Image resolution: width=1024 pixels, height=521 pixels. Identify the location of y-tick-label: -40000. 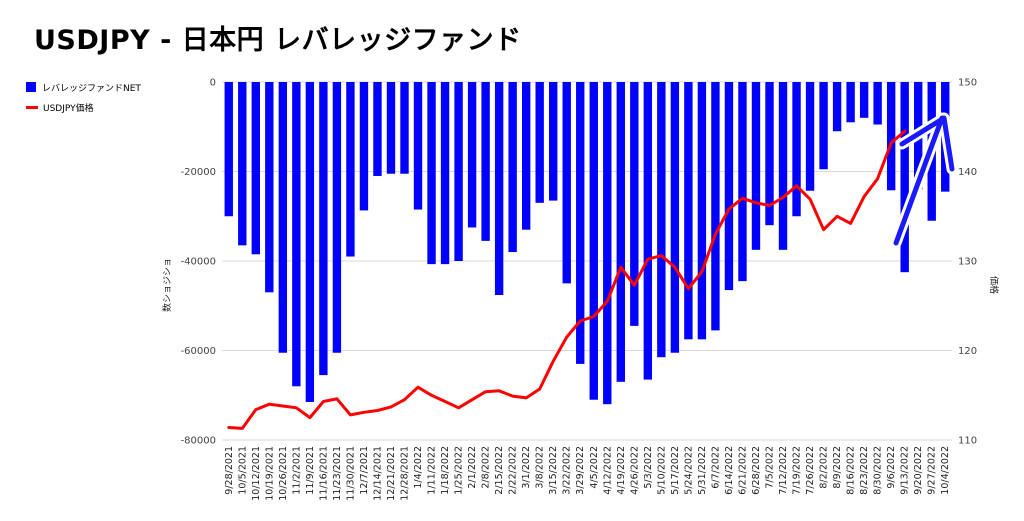
(198, 262).